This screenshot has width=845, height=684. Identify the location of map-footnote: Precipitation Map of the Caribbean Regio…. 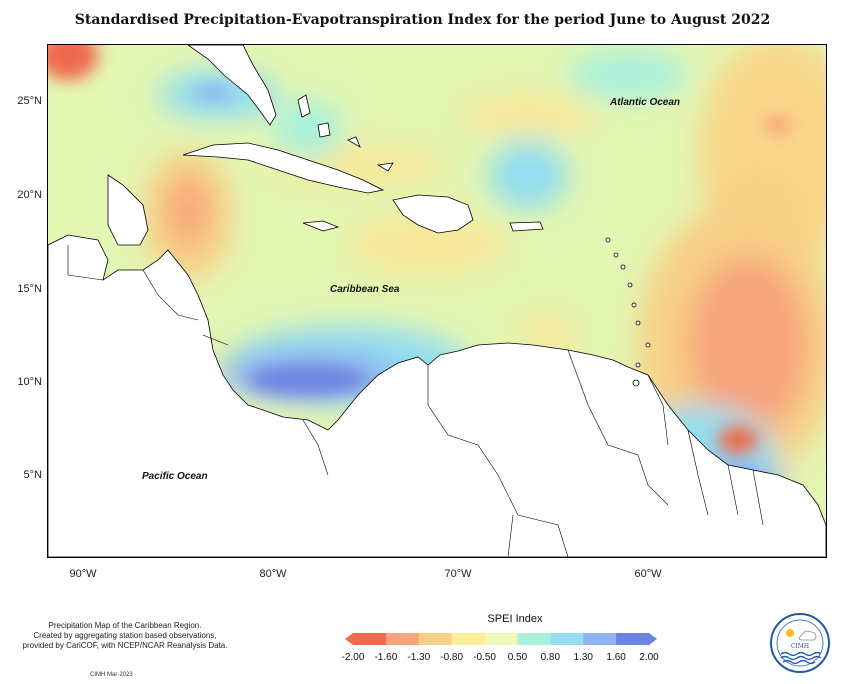
(125, 636).